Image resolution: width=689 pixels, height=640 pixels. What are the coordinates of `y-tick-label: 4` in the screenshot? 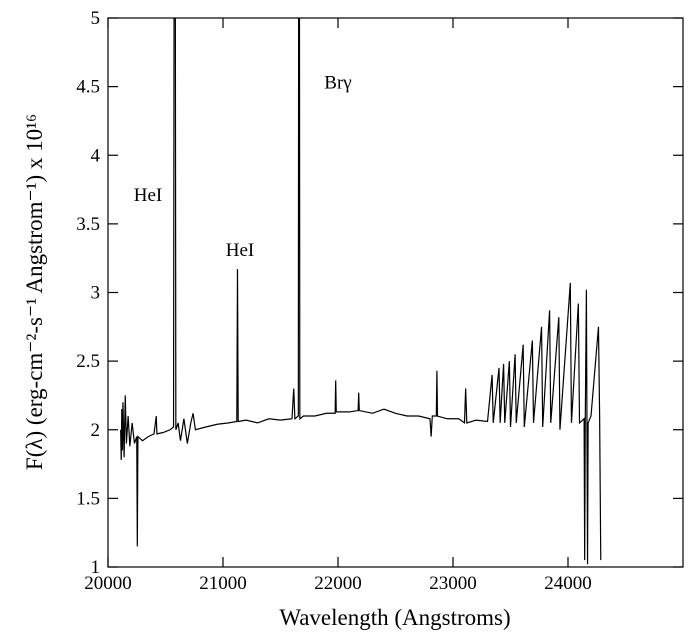 It's located at (96, 155).